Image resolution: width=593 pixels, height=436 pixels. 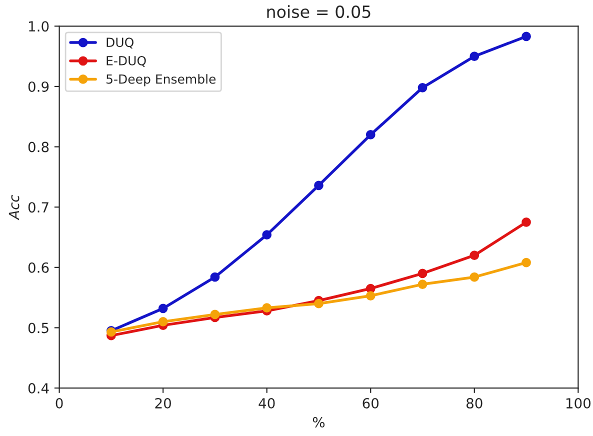 I want to click on y-axis-title: Acc, so click(x=14, y=207).